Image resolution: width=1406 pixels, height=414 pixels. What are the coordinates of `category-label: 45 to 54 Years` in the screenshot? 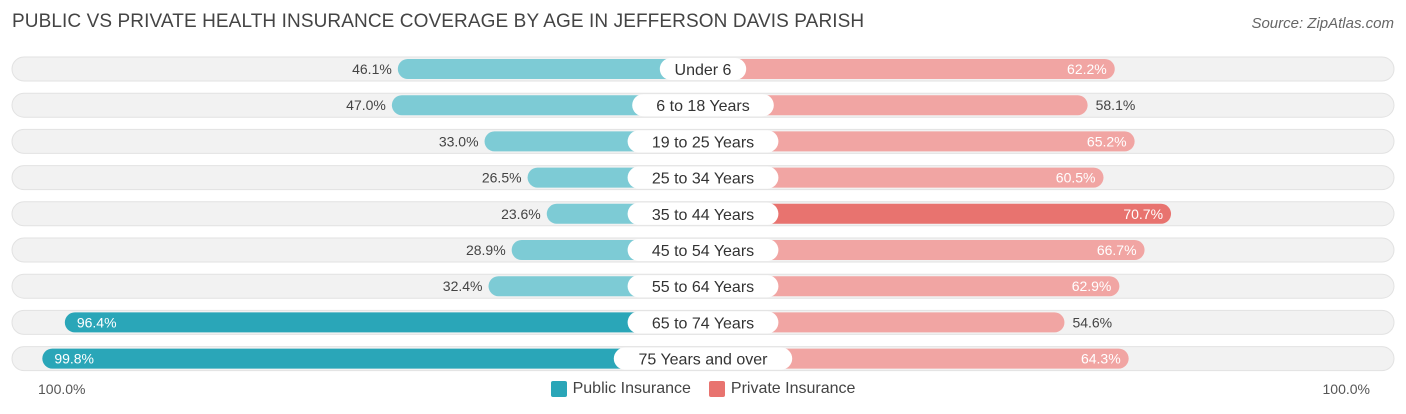 It's located at (703, 251).